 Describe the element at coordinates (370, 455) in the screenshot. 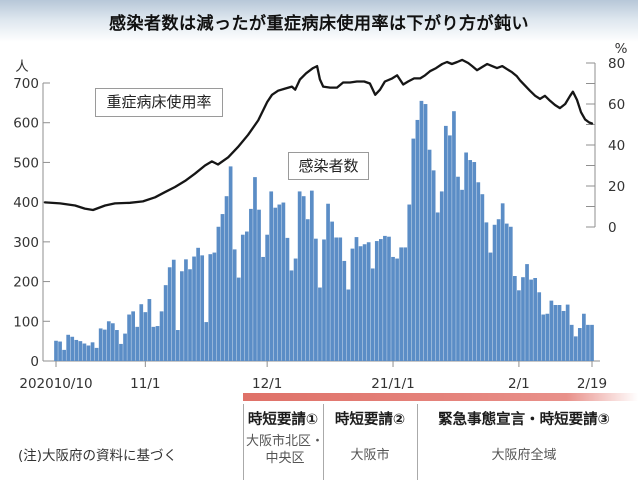

I see `section-2-subtitle: 大阪市` at that location.